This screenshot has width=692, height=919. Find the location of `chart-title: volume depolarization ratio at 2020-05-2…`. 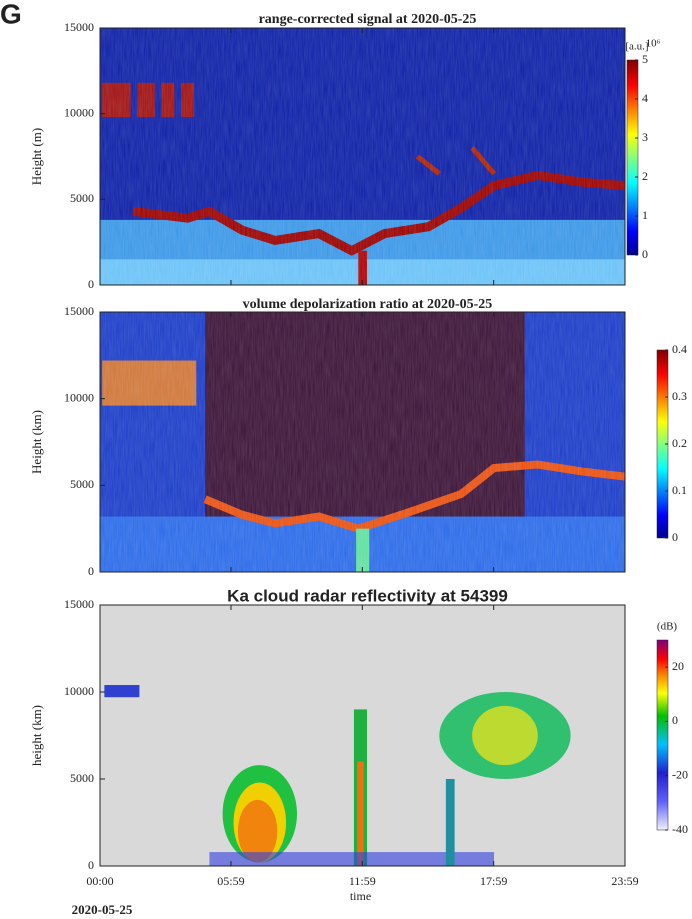

chart-title: volume depolarization ratio at 2020-05-2… is located at coordinates (368, 304).